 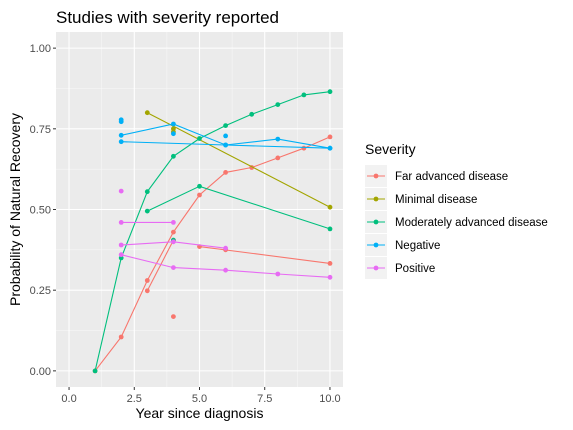 What do you see at coordinates (415, 269) in the screenshot?
I see `legend-label: Positive` at bounding box center [415, 269].